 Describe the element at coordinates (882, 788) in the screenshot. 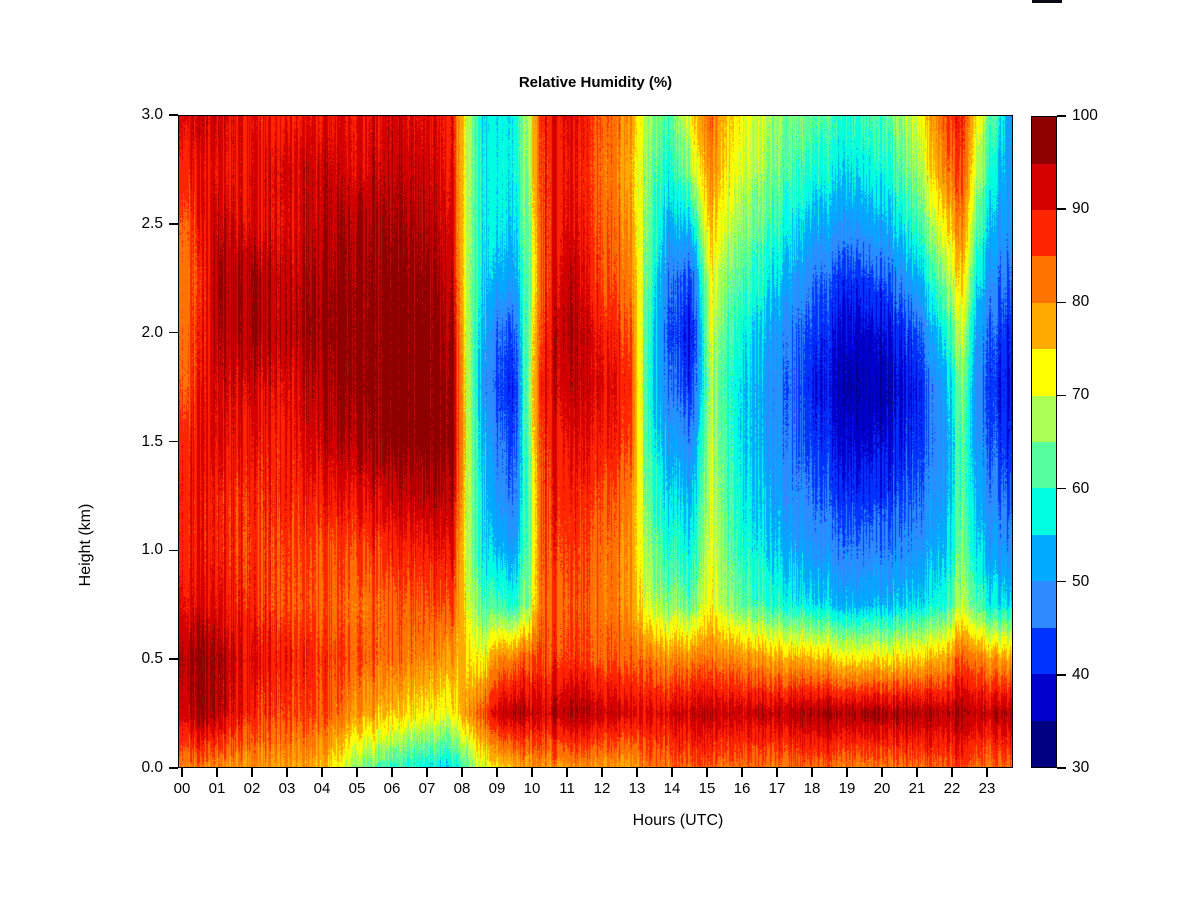

I see `x-tick-label: 20` at that location.